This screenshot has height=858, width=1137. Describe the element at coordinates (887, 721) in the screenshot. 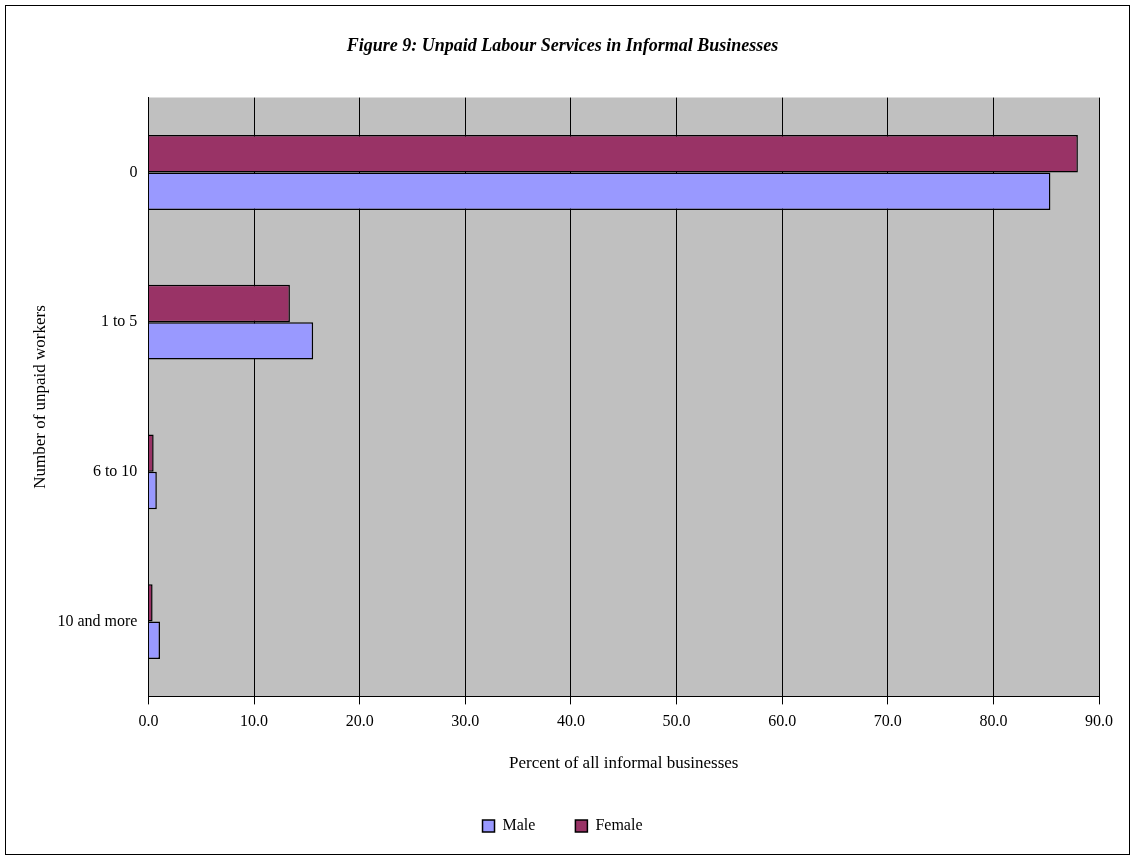

I see `x-tick-label: 70.0` at that location.